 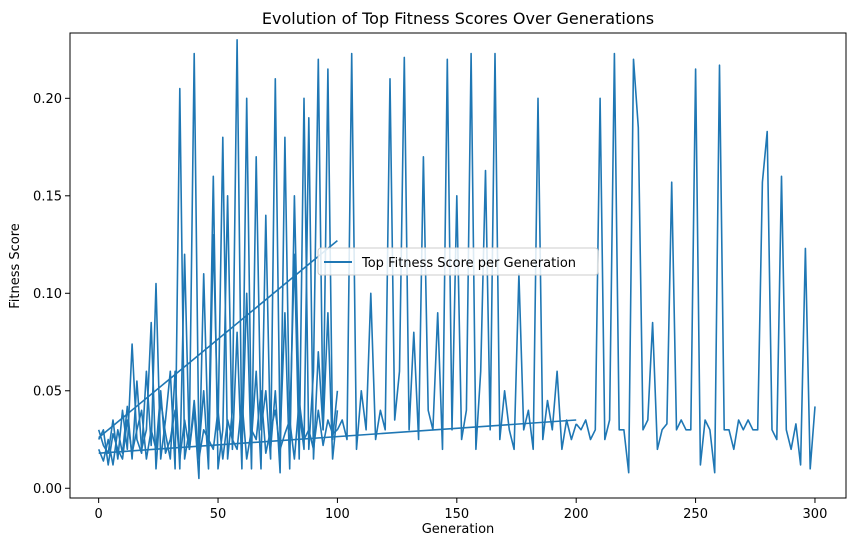 I want to click on legend-box, so click(x=458, y=261).